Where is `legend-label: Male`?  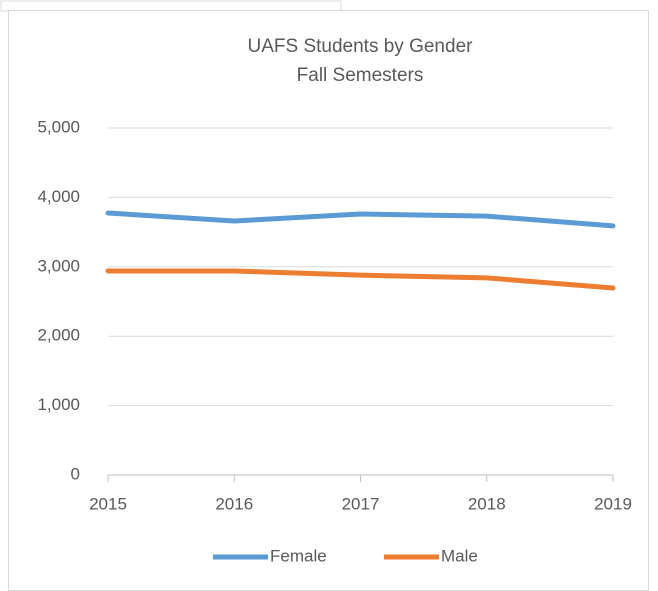
legend-label: Male is located at coordinates (459, 555).